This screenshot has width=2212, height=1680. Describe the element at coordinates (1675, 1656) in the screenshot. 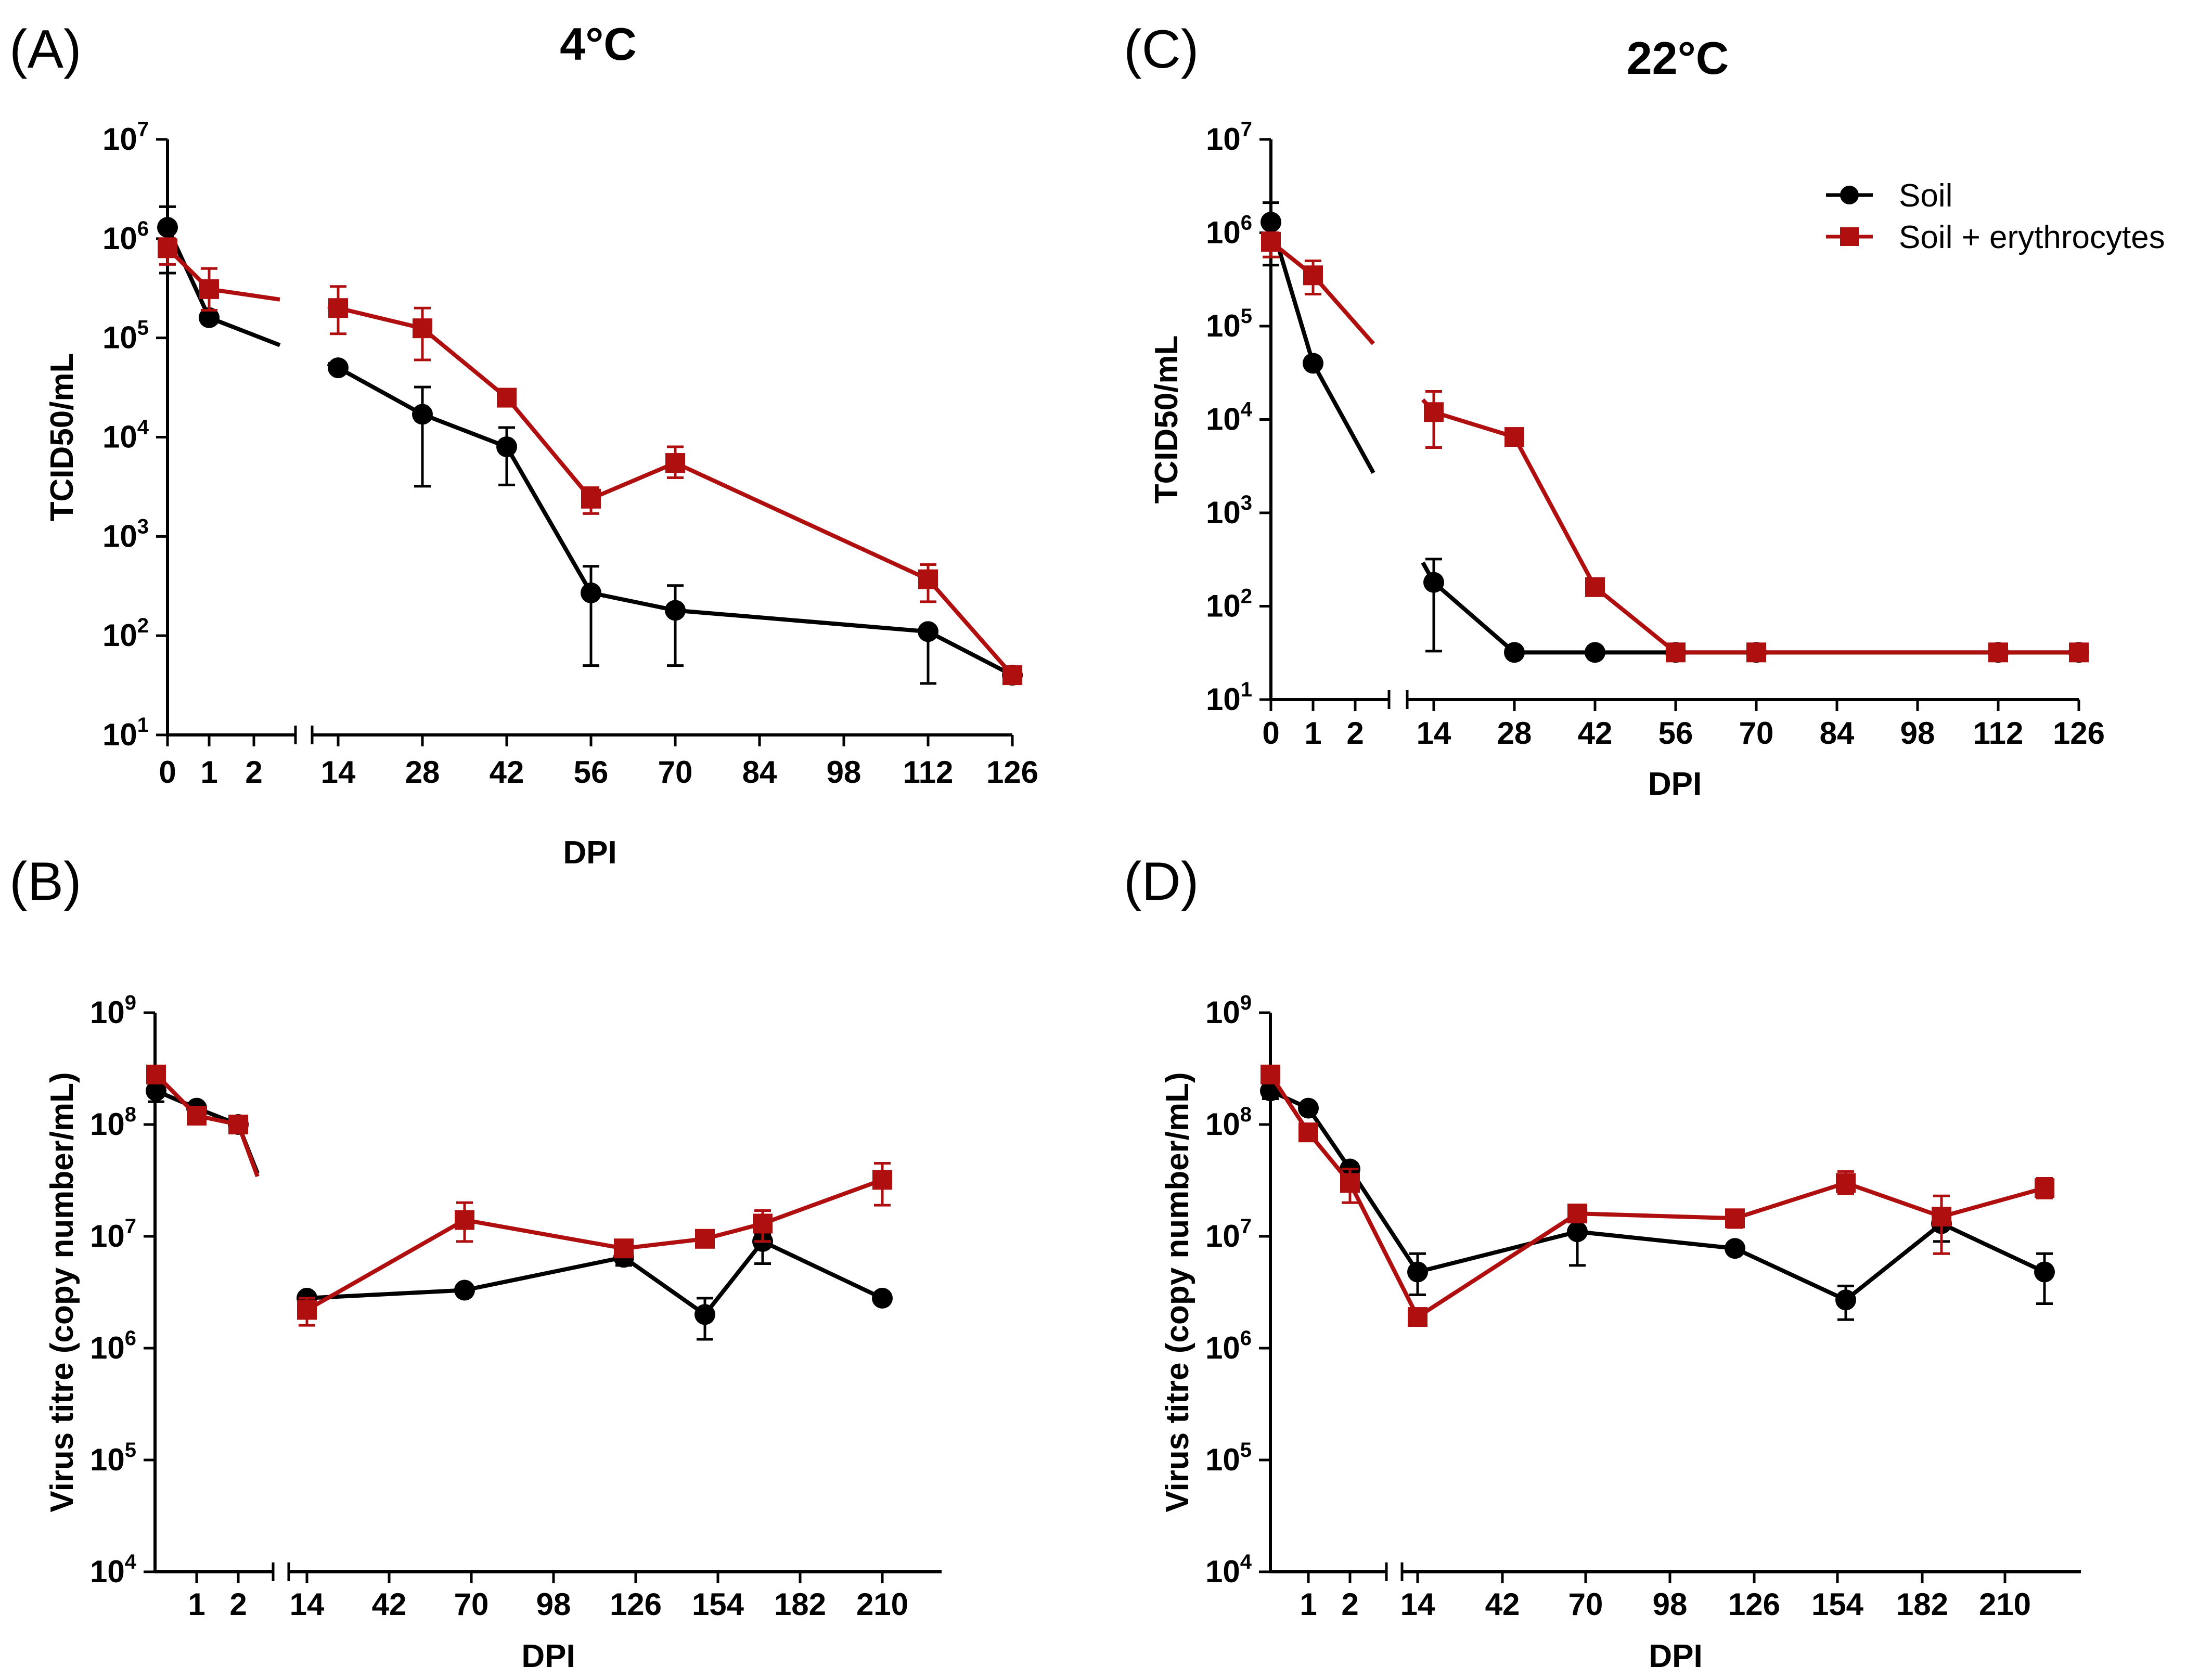

I see `x-axis-title-d: DPI` at that location.